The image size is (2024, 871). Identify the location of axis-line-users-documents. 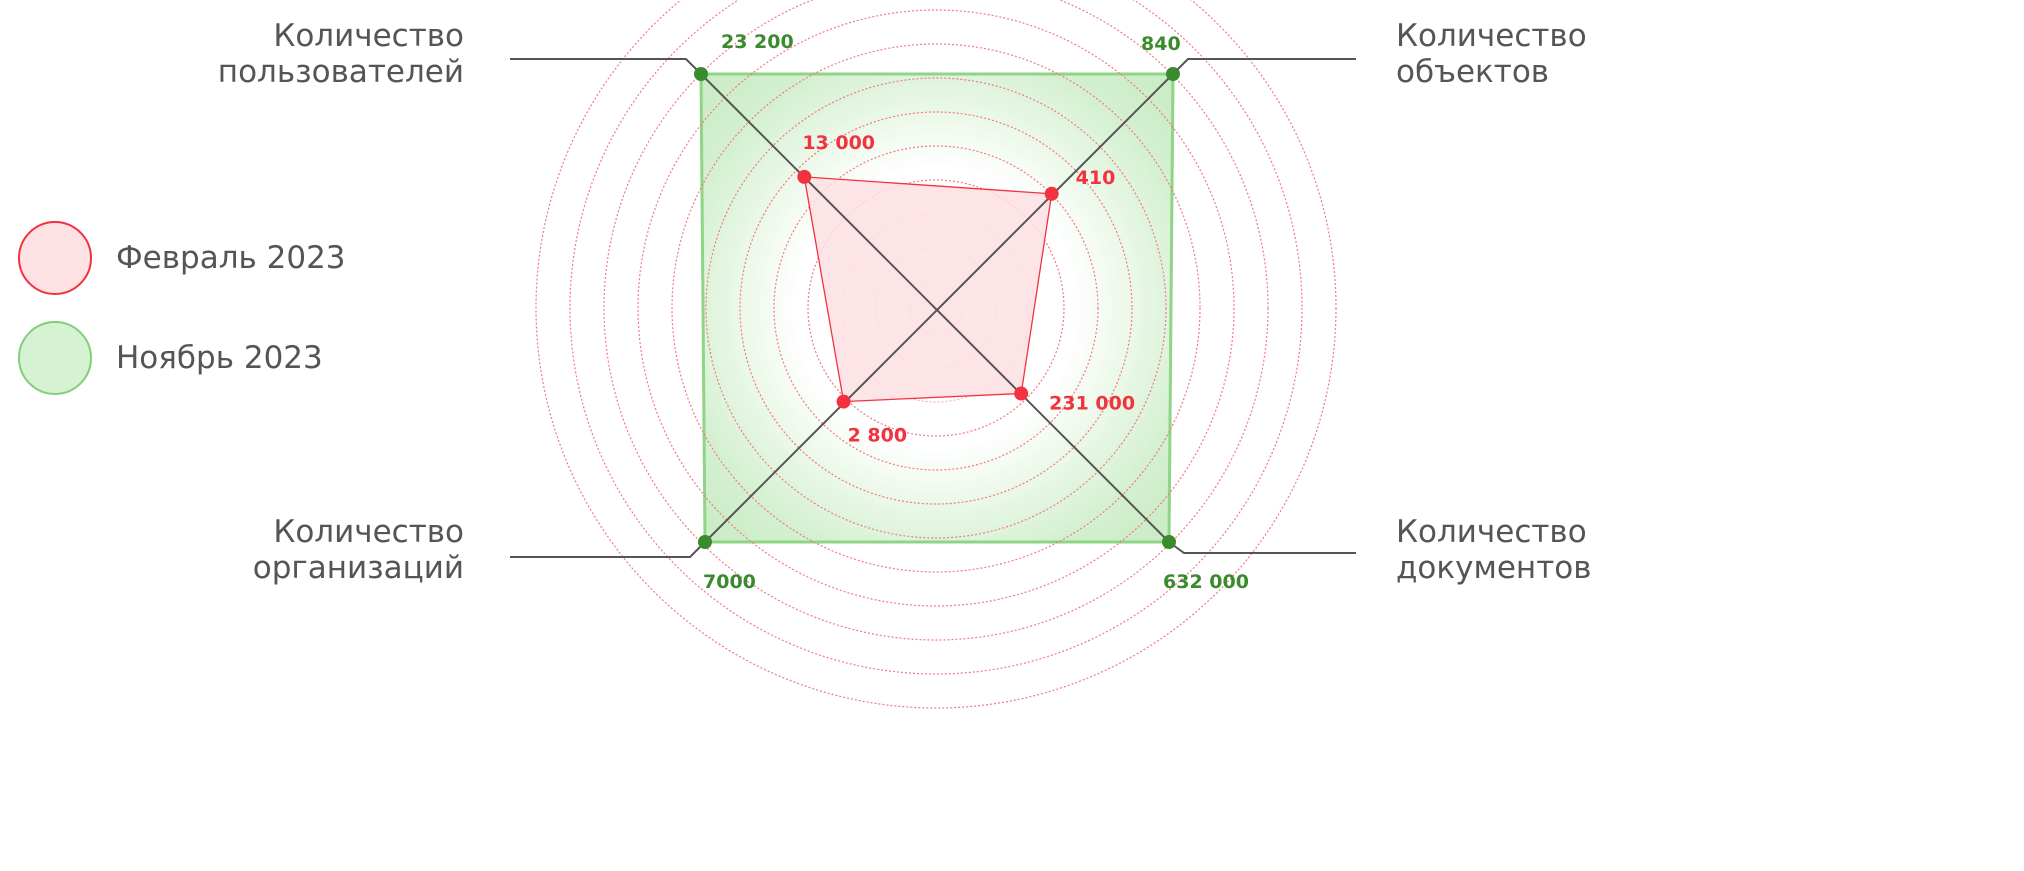
(935, 308).